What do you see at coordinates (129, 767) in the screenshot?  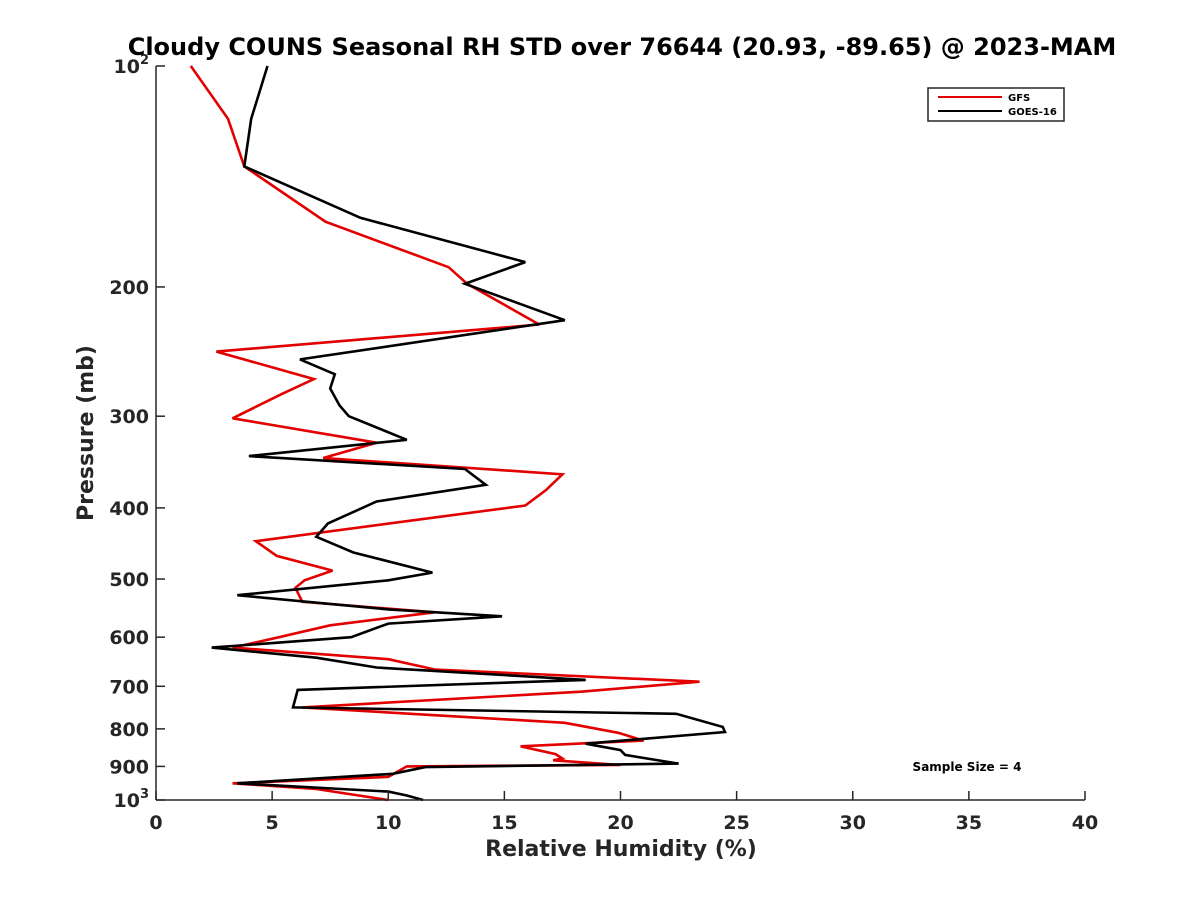 I see `y-tick-label: 900` at bounding box center [129, 767].